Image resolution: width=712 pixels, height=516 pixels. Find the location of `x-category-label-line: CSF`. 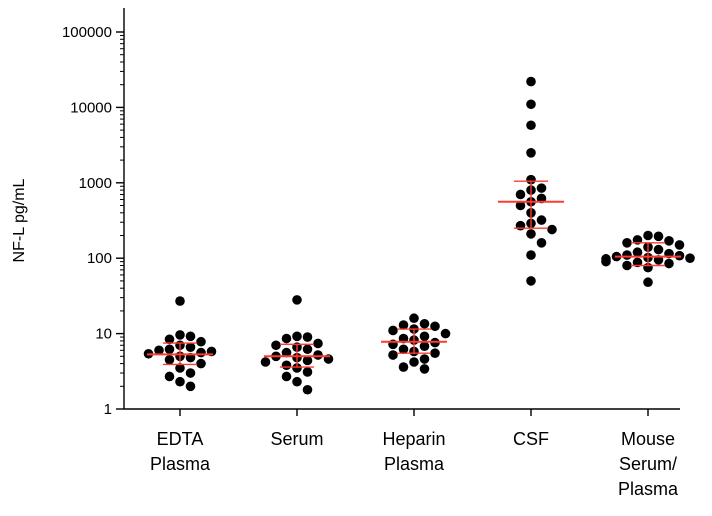

x-category-label-line: CSF is located at coordinates (531, 439).